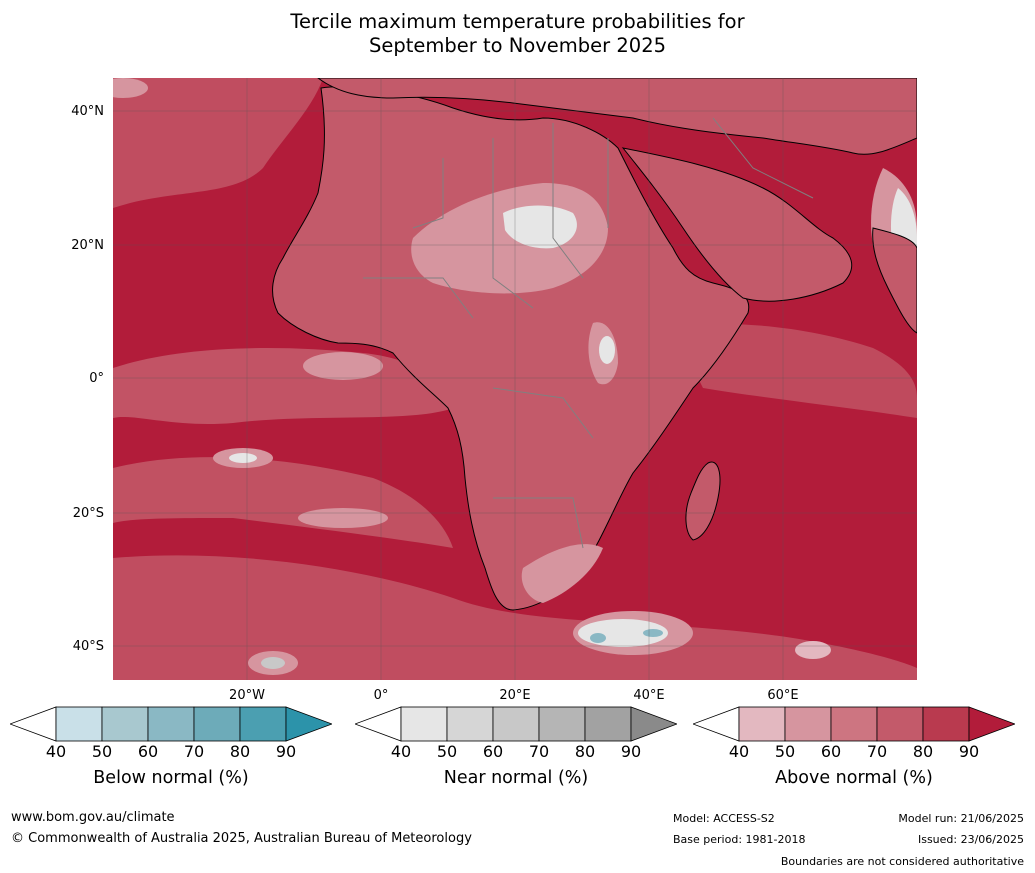  What do you see at coordinates (562, 573) in the screenshot?
I see `southern-africa-pale` at bounding box center [562, 573].